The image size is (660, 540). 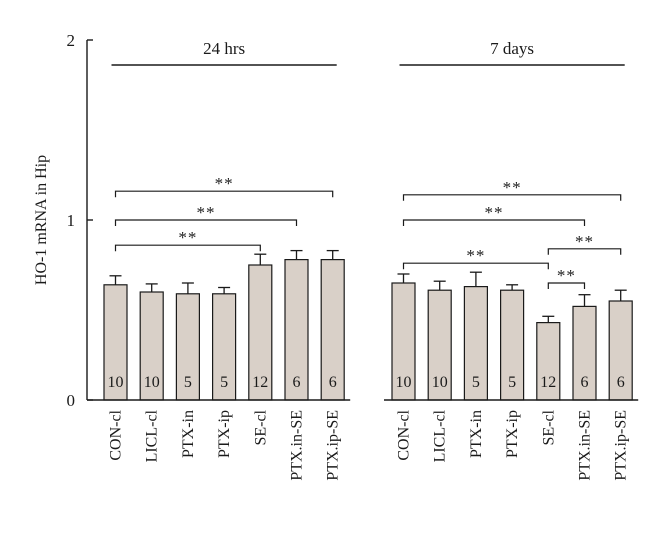 I want to click on group-label: 7 days, so click(x=512, y=48).